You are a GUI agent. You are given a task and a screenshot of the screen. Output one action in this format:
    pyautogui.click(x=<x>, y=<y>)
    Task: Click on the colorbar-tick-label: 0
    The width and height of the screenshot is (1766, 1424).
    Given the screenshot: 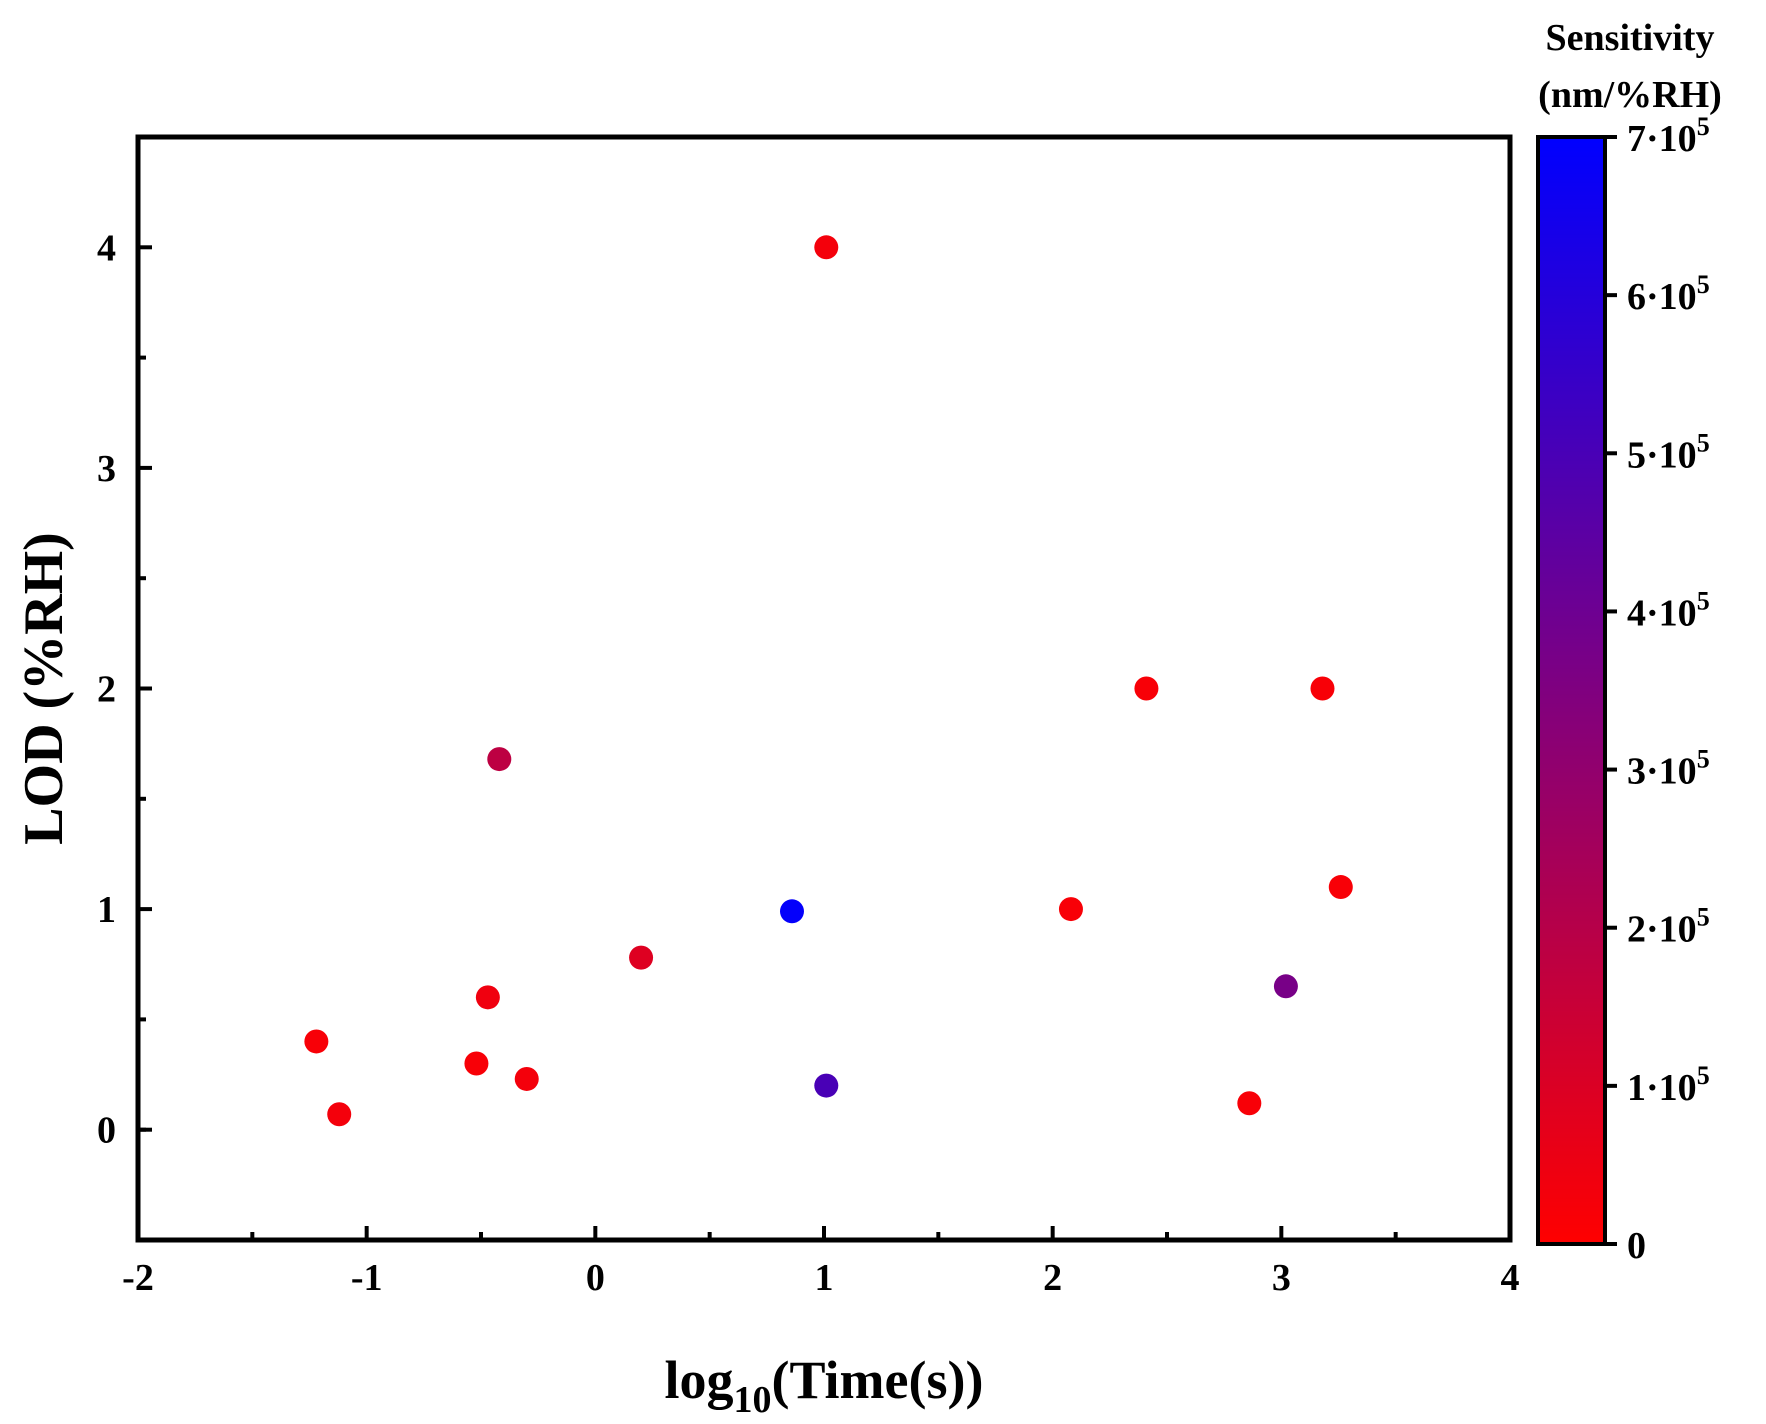 What is the action you would take?
    pyautogui.click(x=1636, y=1246)
    